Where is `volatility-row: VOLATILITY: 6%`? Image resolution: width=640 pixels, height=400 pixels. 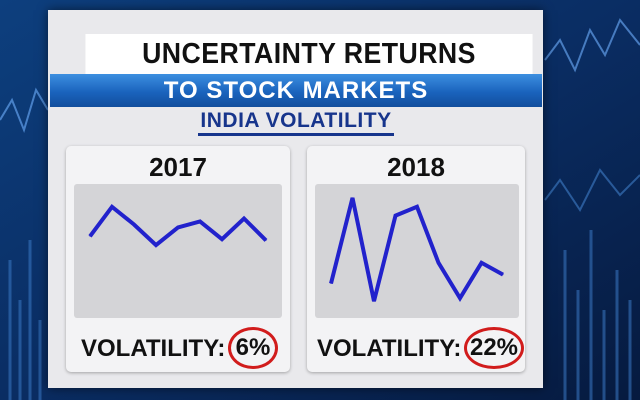 volatility-row: VOLATILITY: 6% is located at coordinates (178, 348).